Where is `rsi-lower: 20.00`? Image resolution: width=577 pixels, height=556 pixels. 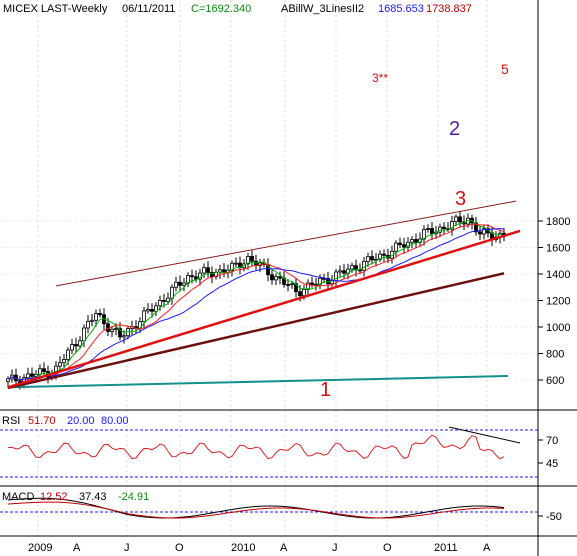
rsi-lower: 20.00 is located at coordinates (81, 421).